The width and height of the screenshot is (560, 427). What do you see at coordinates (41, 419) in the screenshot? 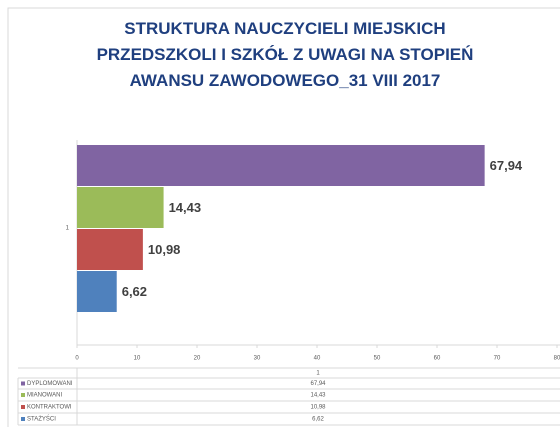
I see `legend-label: STAŻYŚCI` at bounding box center [41, 419].